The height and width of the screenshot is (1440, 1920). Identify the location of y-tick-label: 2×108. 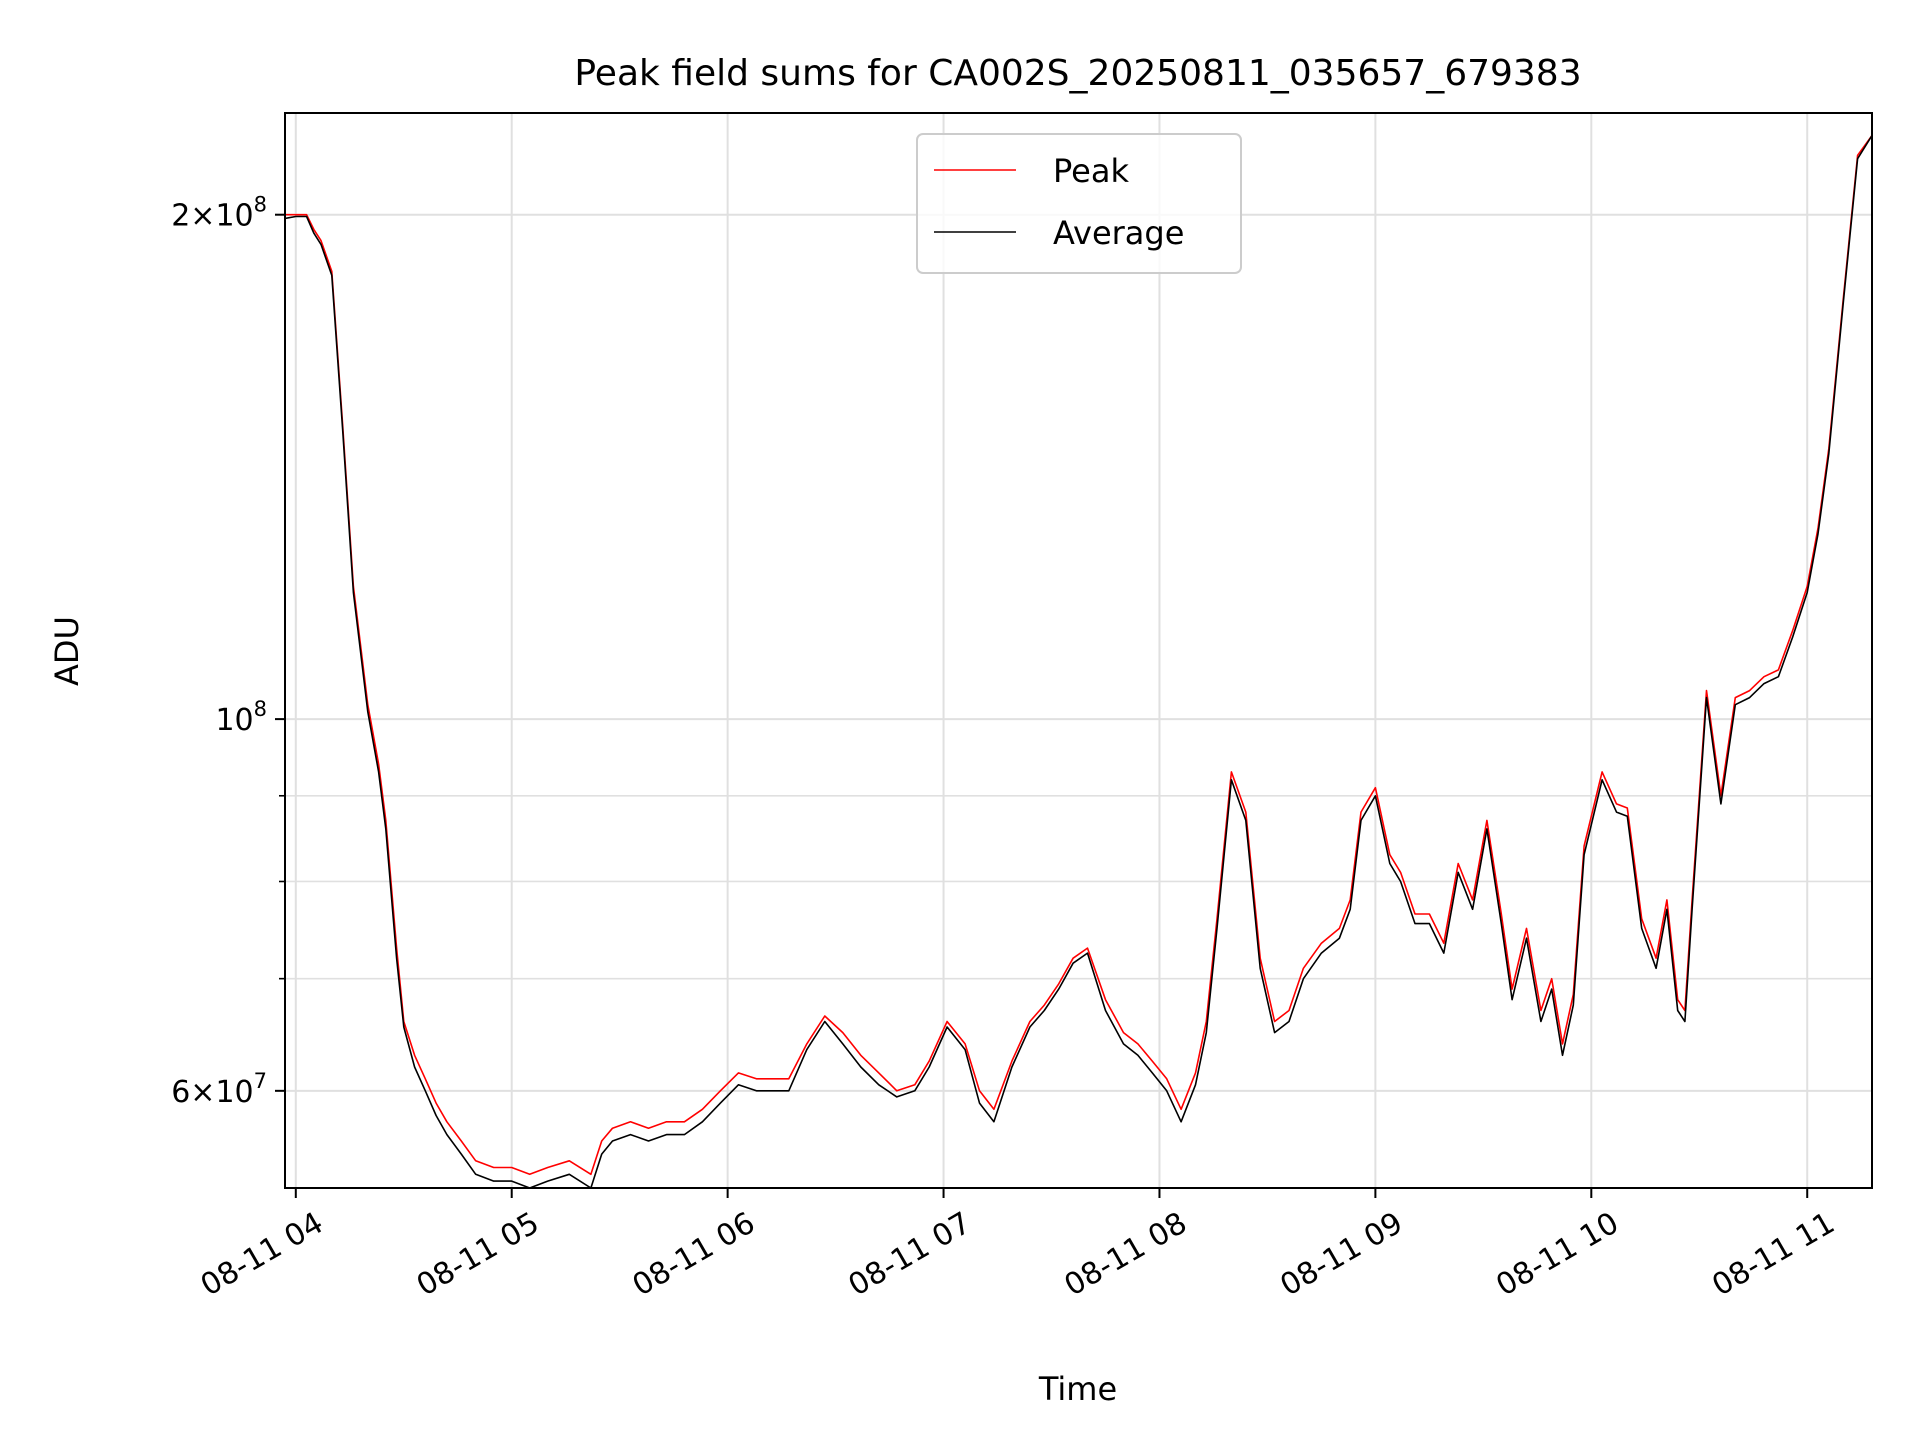
(219, 213).